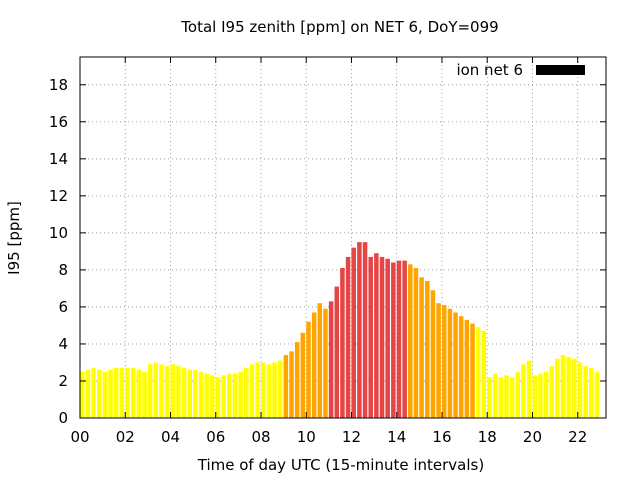 This screenshot has width=640, height=480. I want to click on x-tick-label: 04, so click(170, 437).